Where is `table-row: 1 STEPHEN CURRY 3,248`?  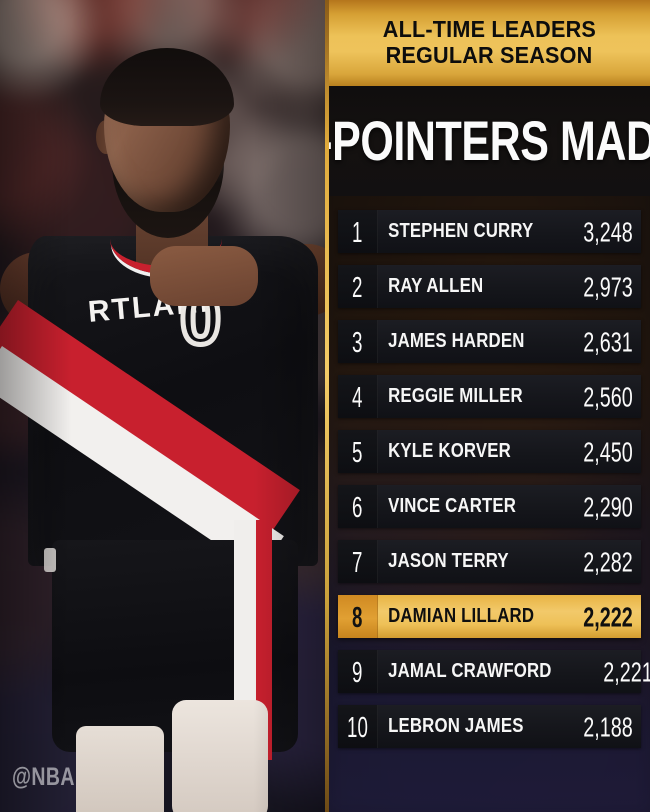
table-row: 1 STEPHEN CURRY 3,248 is located at coordinates (489, 231).